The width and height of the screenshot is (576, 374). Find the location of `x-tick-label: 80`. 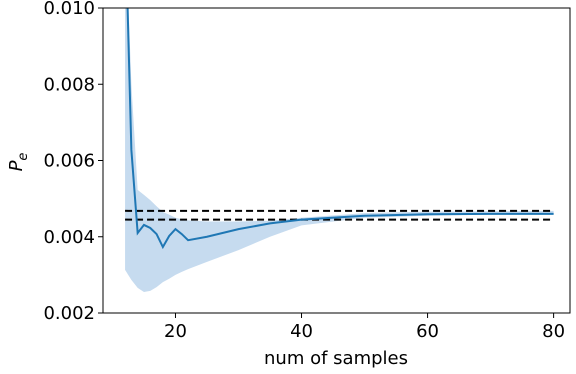

x-tick-label: 80 is located at coordinates (553, 331).